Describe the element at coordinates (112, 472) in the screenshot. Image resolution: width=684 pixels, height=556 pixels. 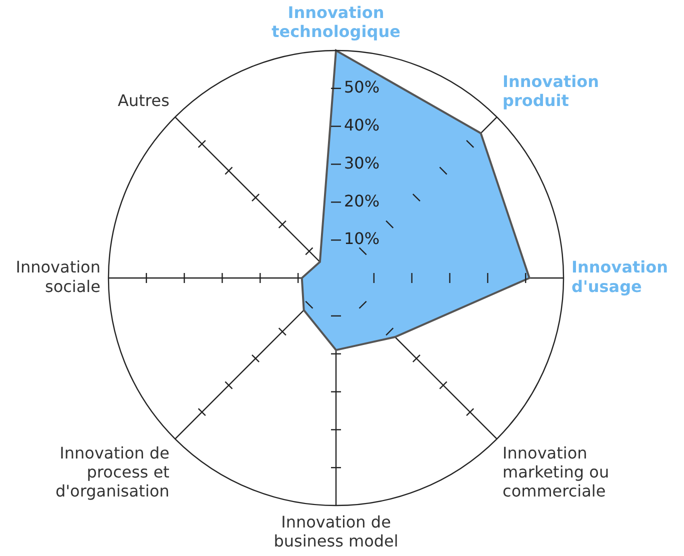
I see `spoke-label: Innovation de process et d'organisation` at that location.